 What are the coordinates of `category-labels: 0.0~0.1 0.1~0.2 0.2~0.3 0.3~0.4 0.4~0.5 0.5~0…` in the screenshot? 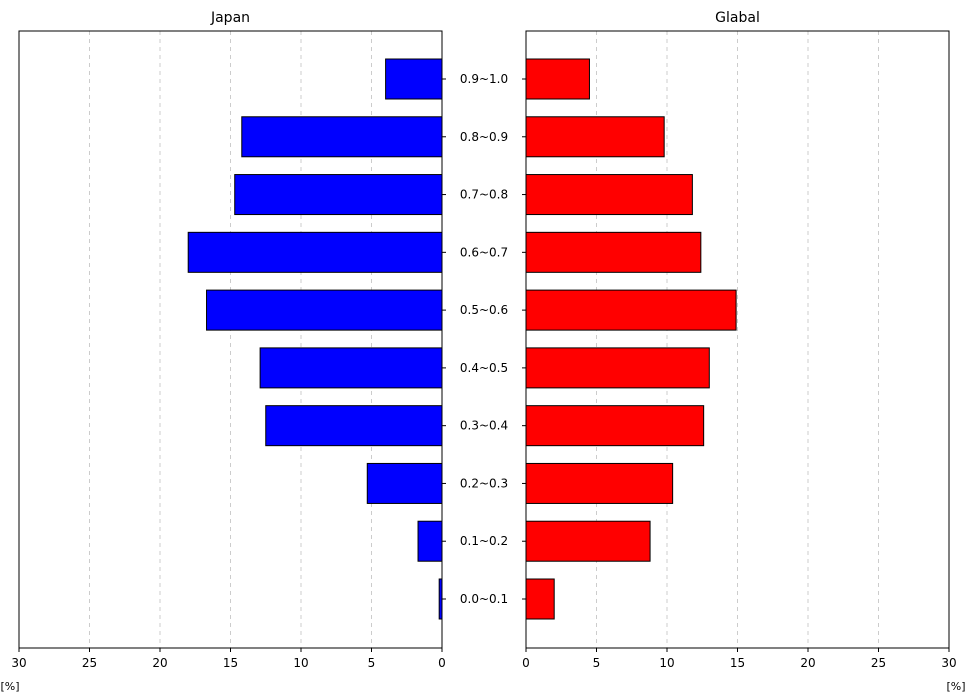 It's located at (493, 339).